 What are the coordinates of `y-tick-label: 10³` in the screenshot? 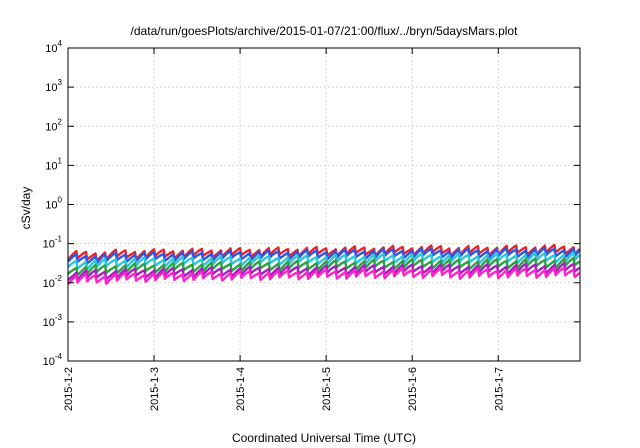 It's located at (53, 86).